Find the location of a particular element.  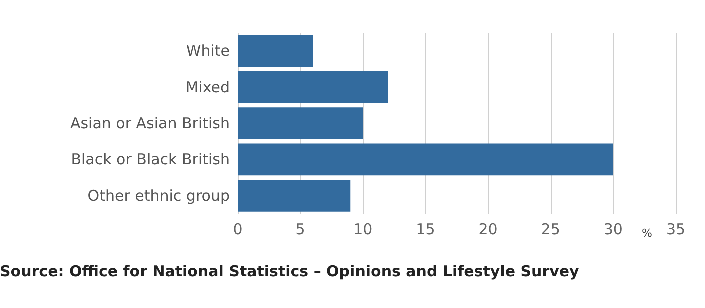

y-tick-label: Asian or Asian British is located at coordinates (150, 123).